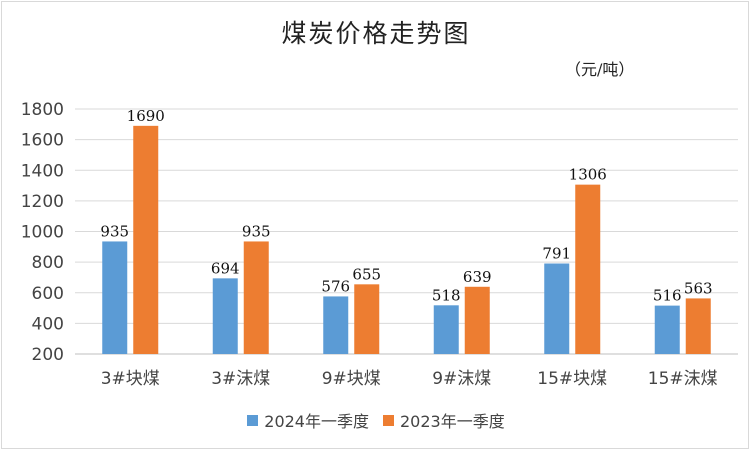  Describe the element at coordinates (409, 379) in the screenshot. I see `x-axis-ticks: 3#块煤 3#沫煤 9#块煤 9#沫煤 15#块煤 15#沫煤` at that location.